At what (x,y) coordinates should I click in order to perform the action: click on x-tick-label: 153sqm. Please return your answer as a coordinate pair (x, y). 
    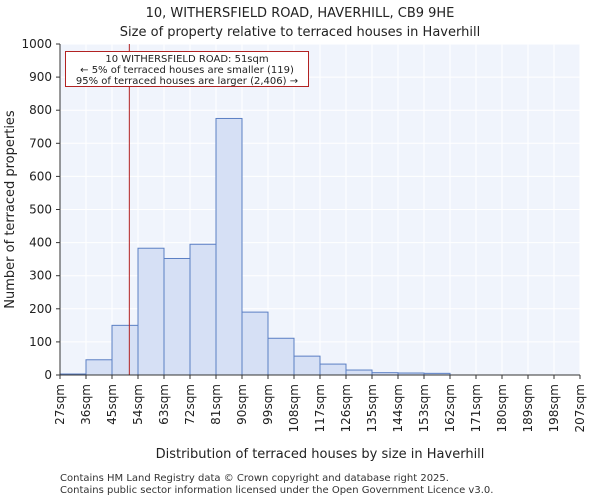
    Looking at the image, I should click on (424, 408).